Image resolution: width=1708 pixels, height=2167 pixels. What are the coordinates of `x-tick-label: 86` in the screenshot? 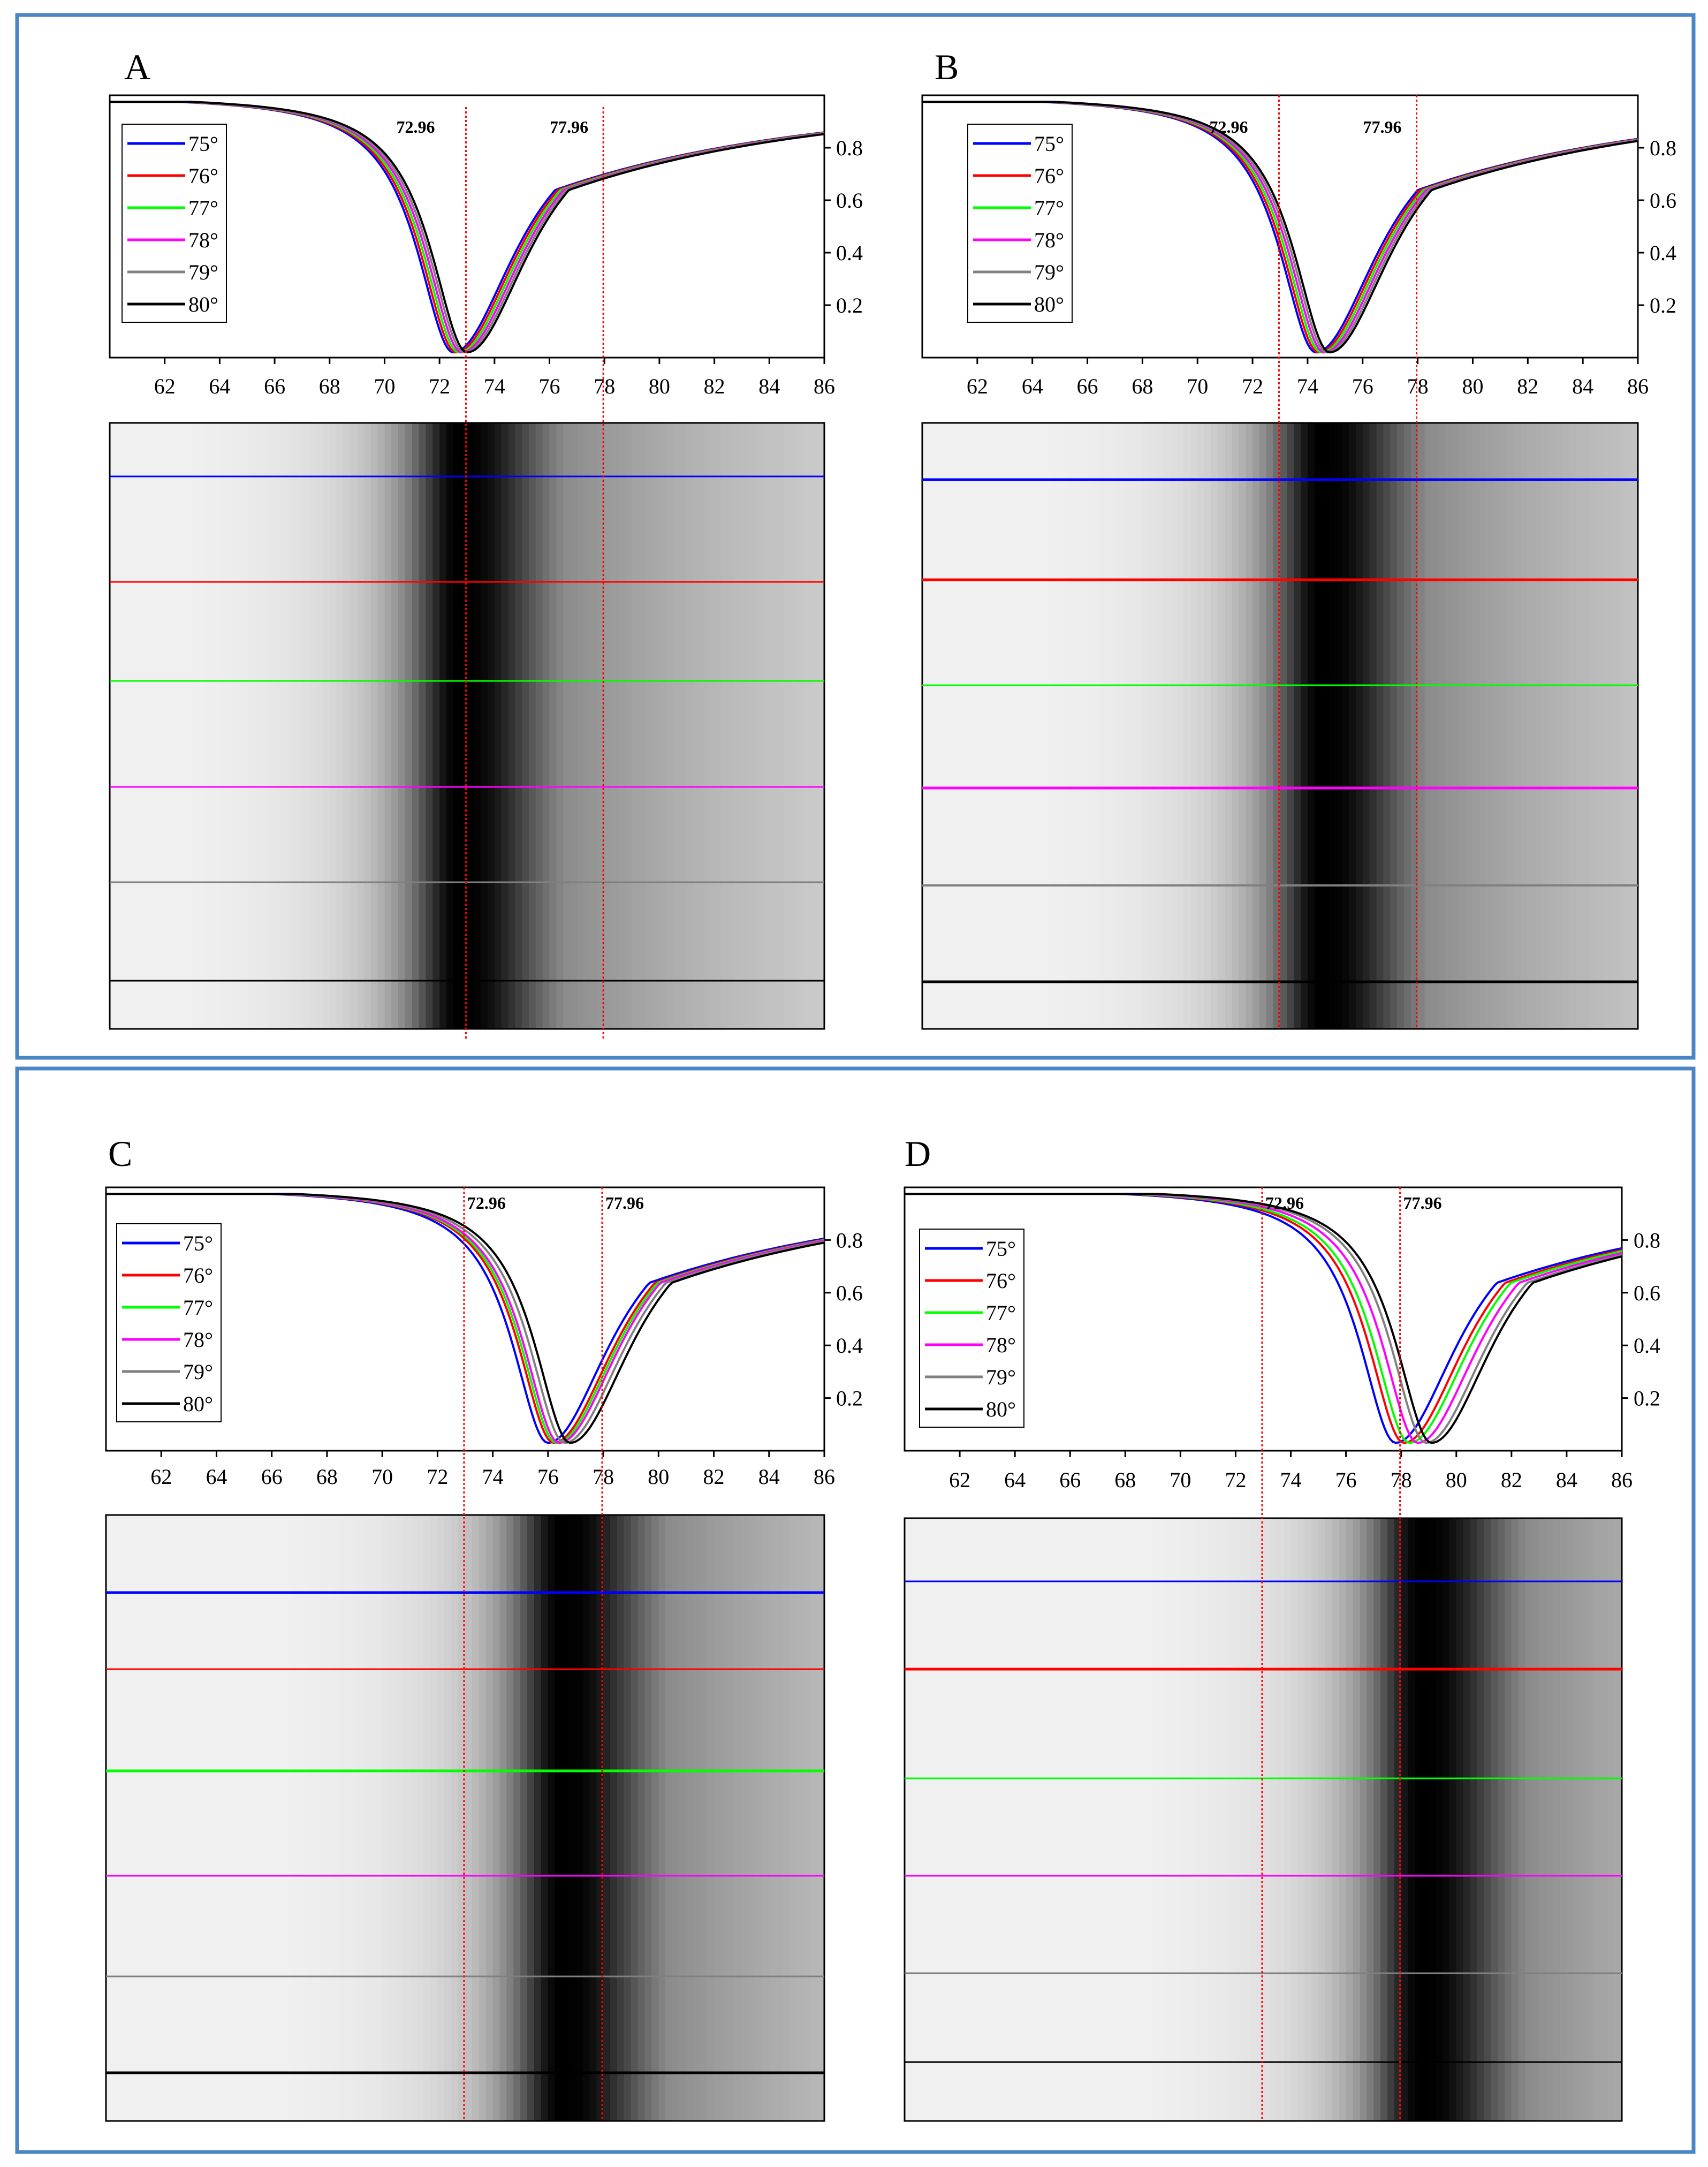 It's located at (824, 1477).